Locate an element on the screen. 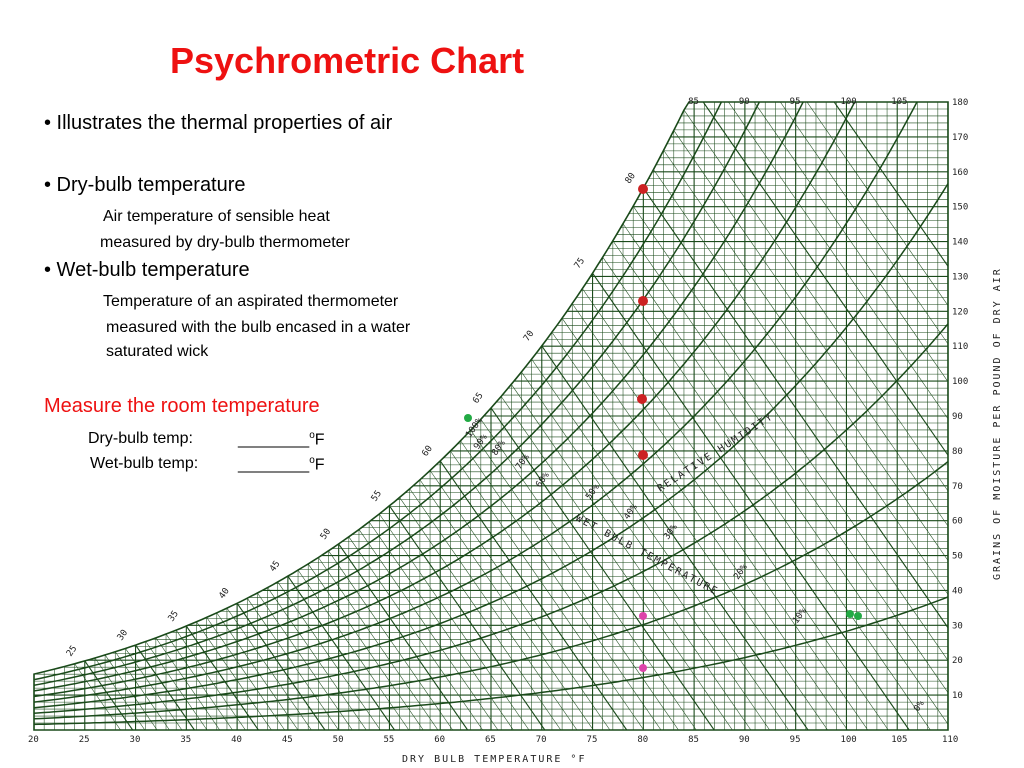 The image size is (1024, 768). y-tick-label: 160 is located at coordinates (960, 173).